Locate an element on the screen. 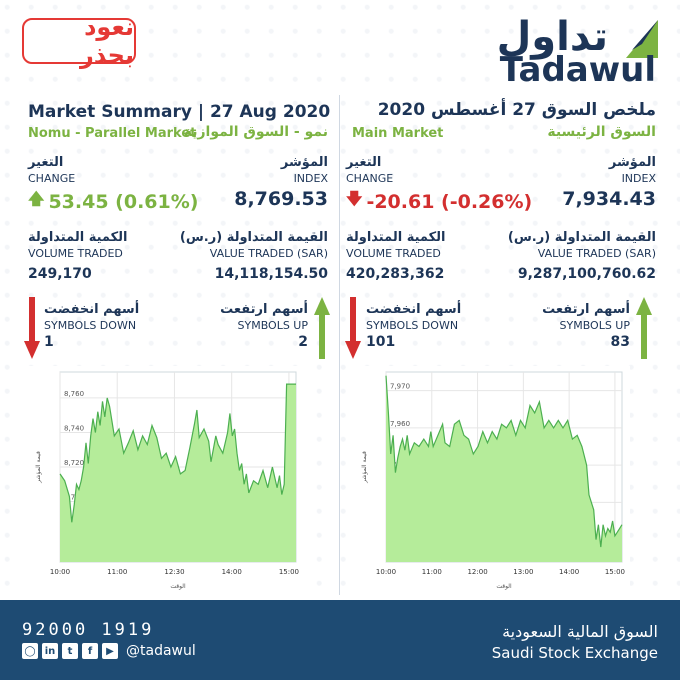 This screenshot has width=680, height=680. youtube-icon: ▶ is located at coordinates (110, 651).